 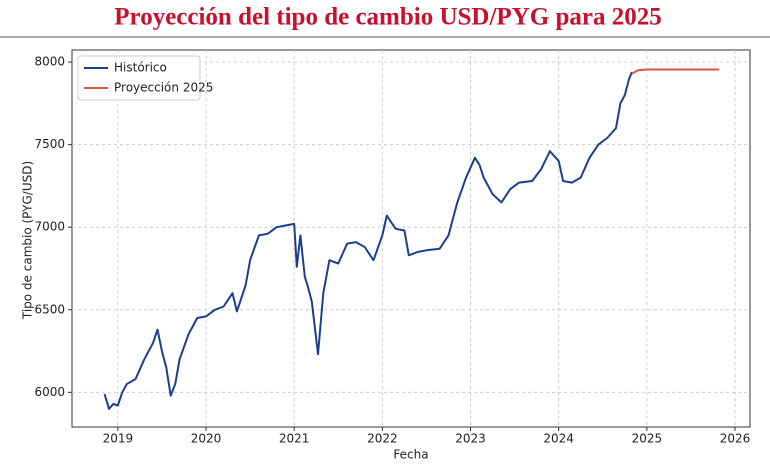 What do you see at coordinates (118, 439) in the screenshot?
I see `x-tick-label: 2019` at bounding box center [118, 439].